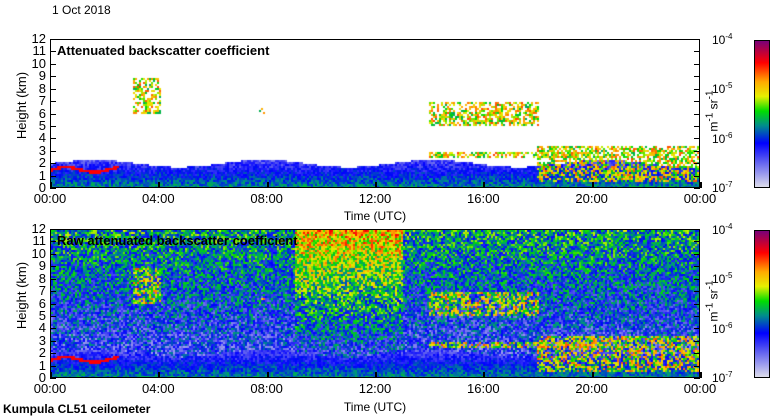 This screenshot has width=780, height=420. Describe the element at coordinates (38, 63) in the screenshot. I see `y-tick-label: 10` at that location.